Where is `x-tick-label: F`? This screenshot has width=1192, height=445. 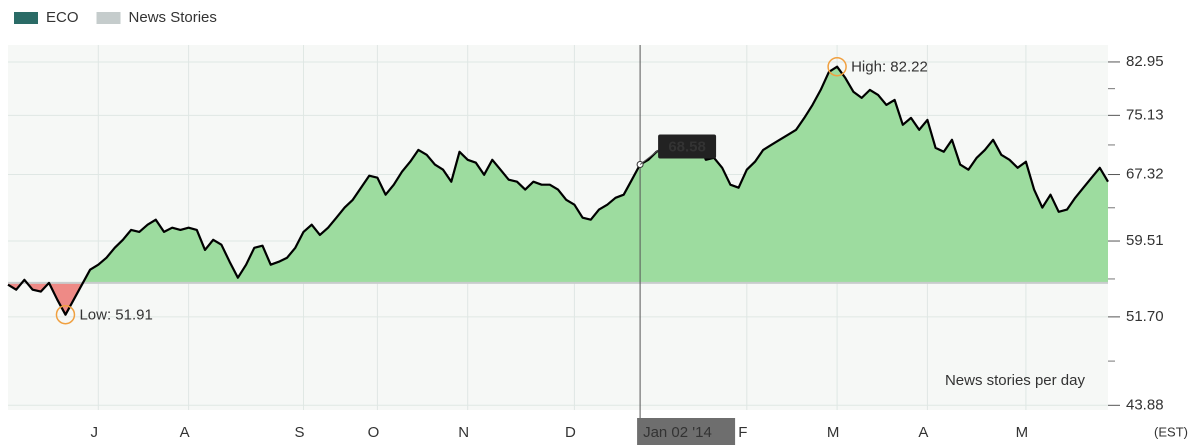 x-tick-label: F is located at coordinates (742, 432).